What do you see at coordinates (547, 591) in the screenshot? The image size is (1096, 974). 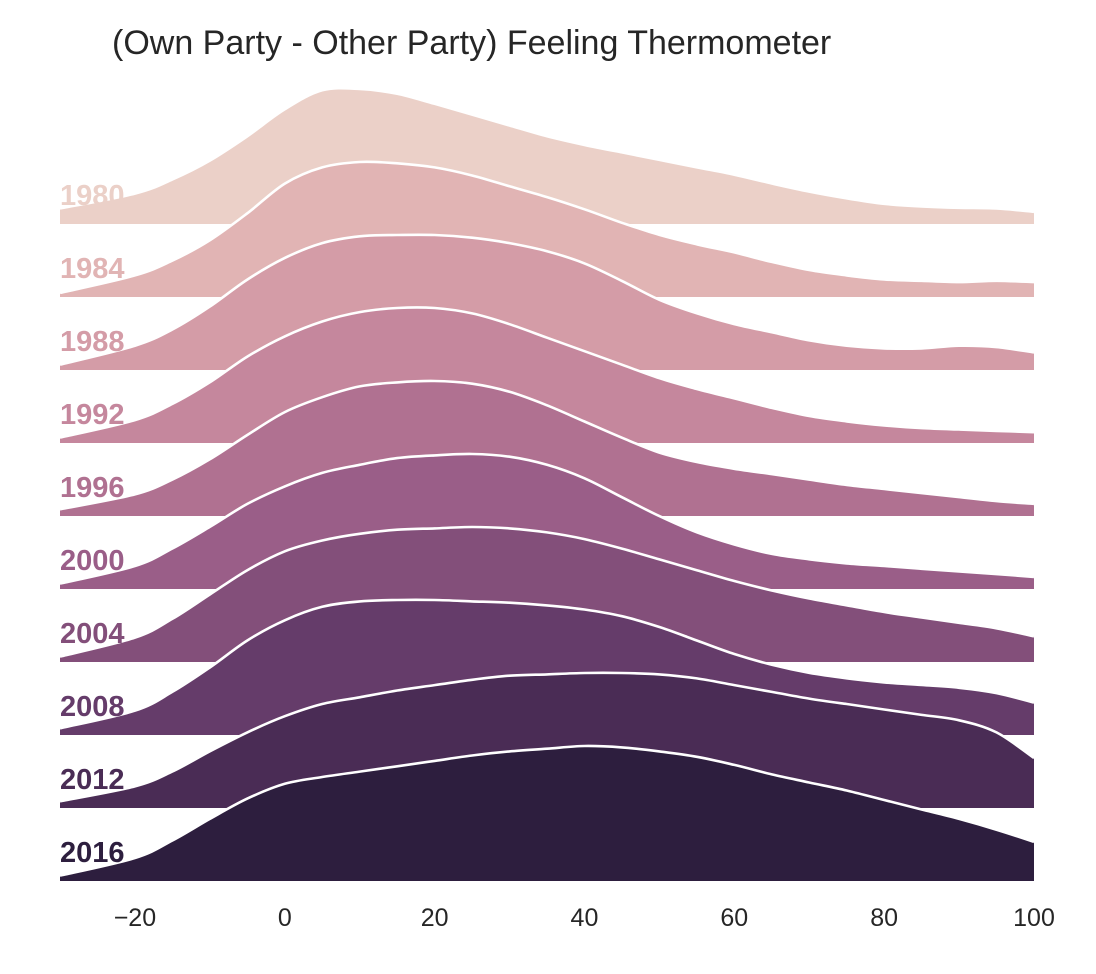 I see `ridge-outline-2004` at bounding box center [547, 591].